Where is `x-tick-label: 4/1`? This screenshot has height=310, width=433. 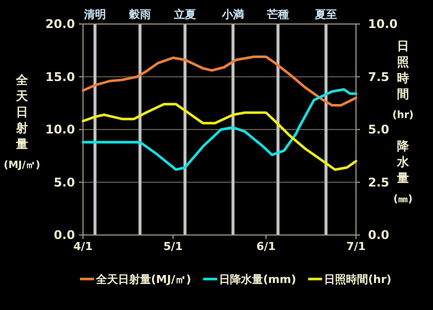 x-tick-label: 4/1 is located at coordinates (83, 246).